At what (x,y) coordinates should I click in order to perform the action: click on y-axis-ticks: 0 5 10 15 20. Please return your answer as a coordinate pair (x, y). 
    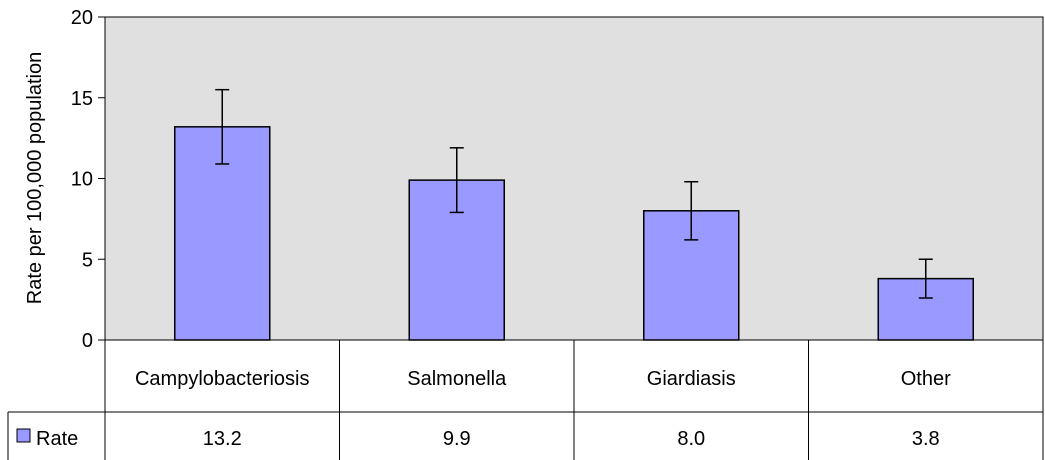
    Looking at the image, I should click on (88, 179).